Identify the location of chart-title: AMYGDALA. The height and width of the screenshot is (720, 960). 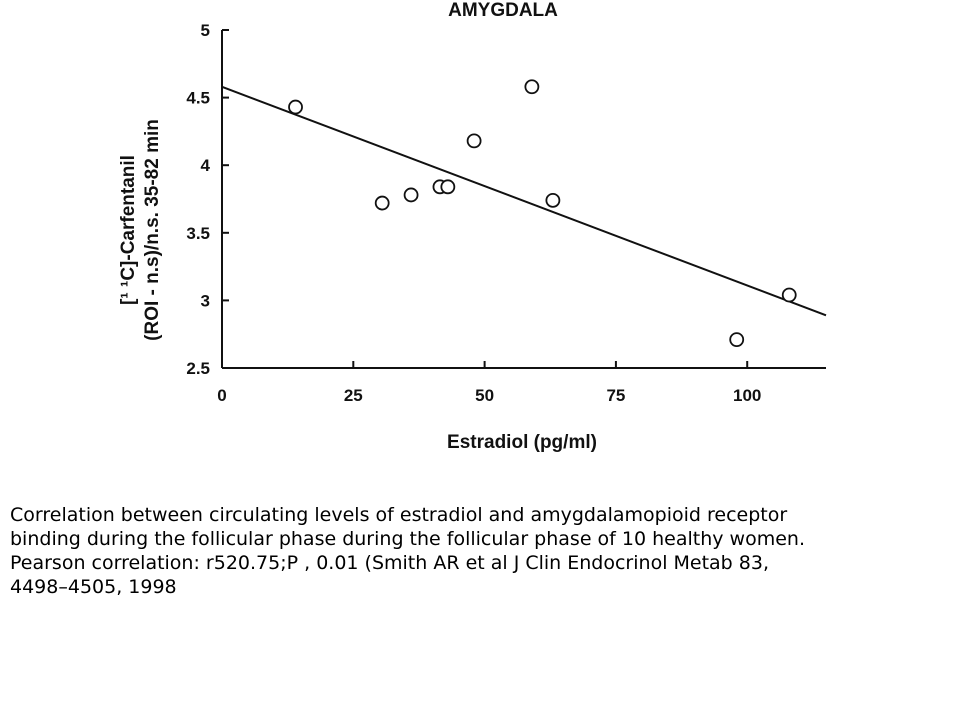
(503, 10).